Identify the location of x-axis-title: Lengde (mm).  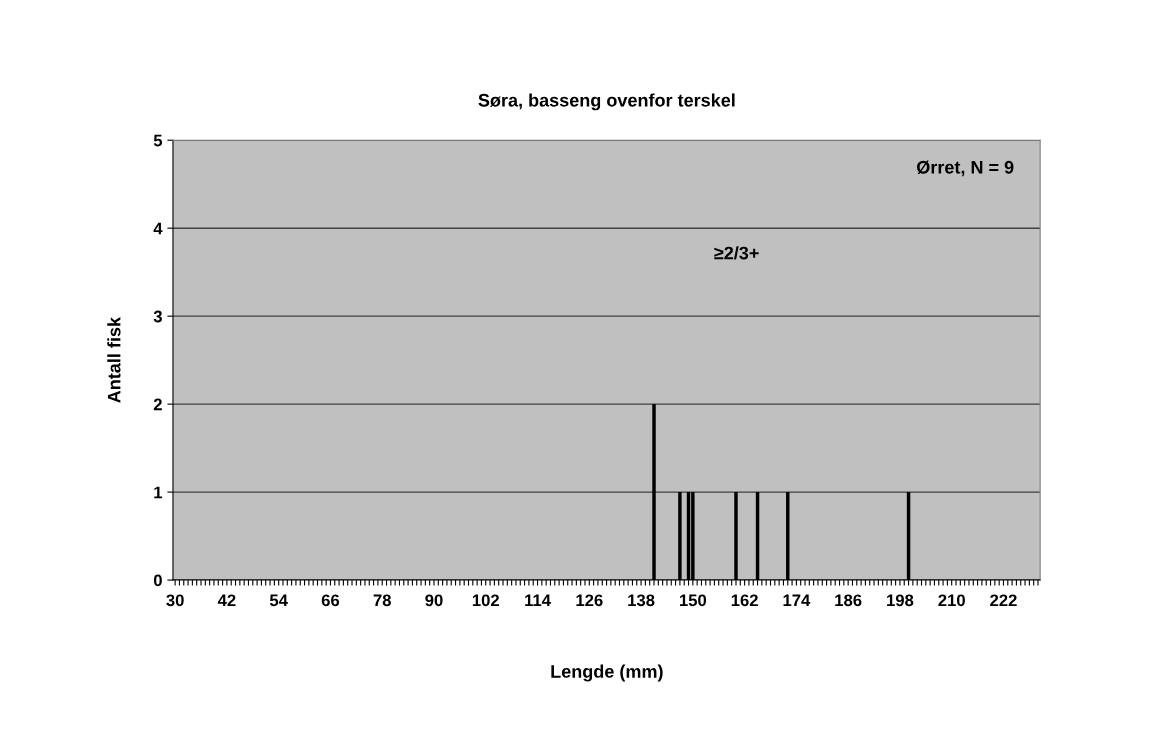
(607, 673).